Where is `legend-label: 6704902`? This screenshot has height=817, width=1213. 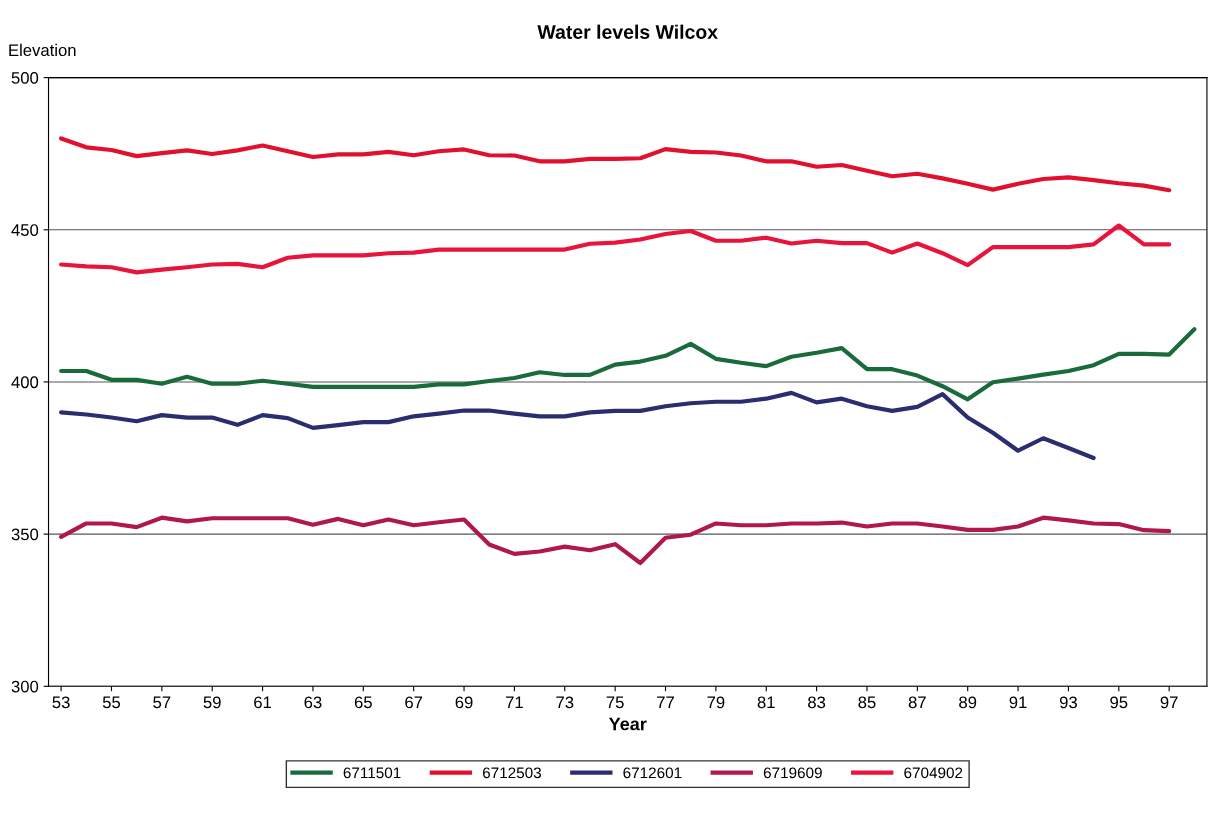
legend-label: 6704902 is located at coordinates (933, 773).